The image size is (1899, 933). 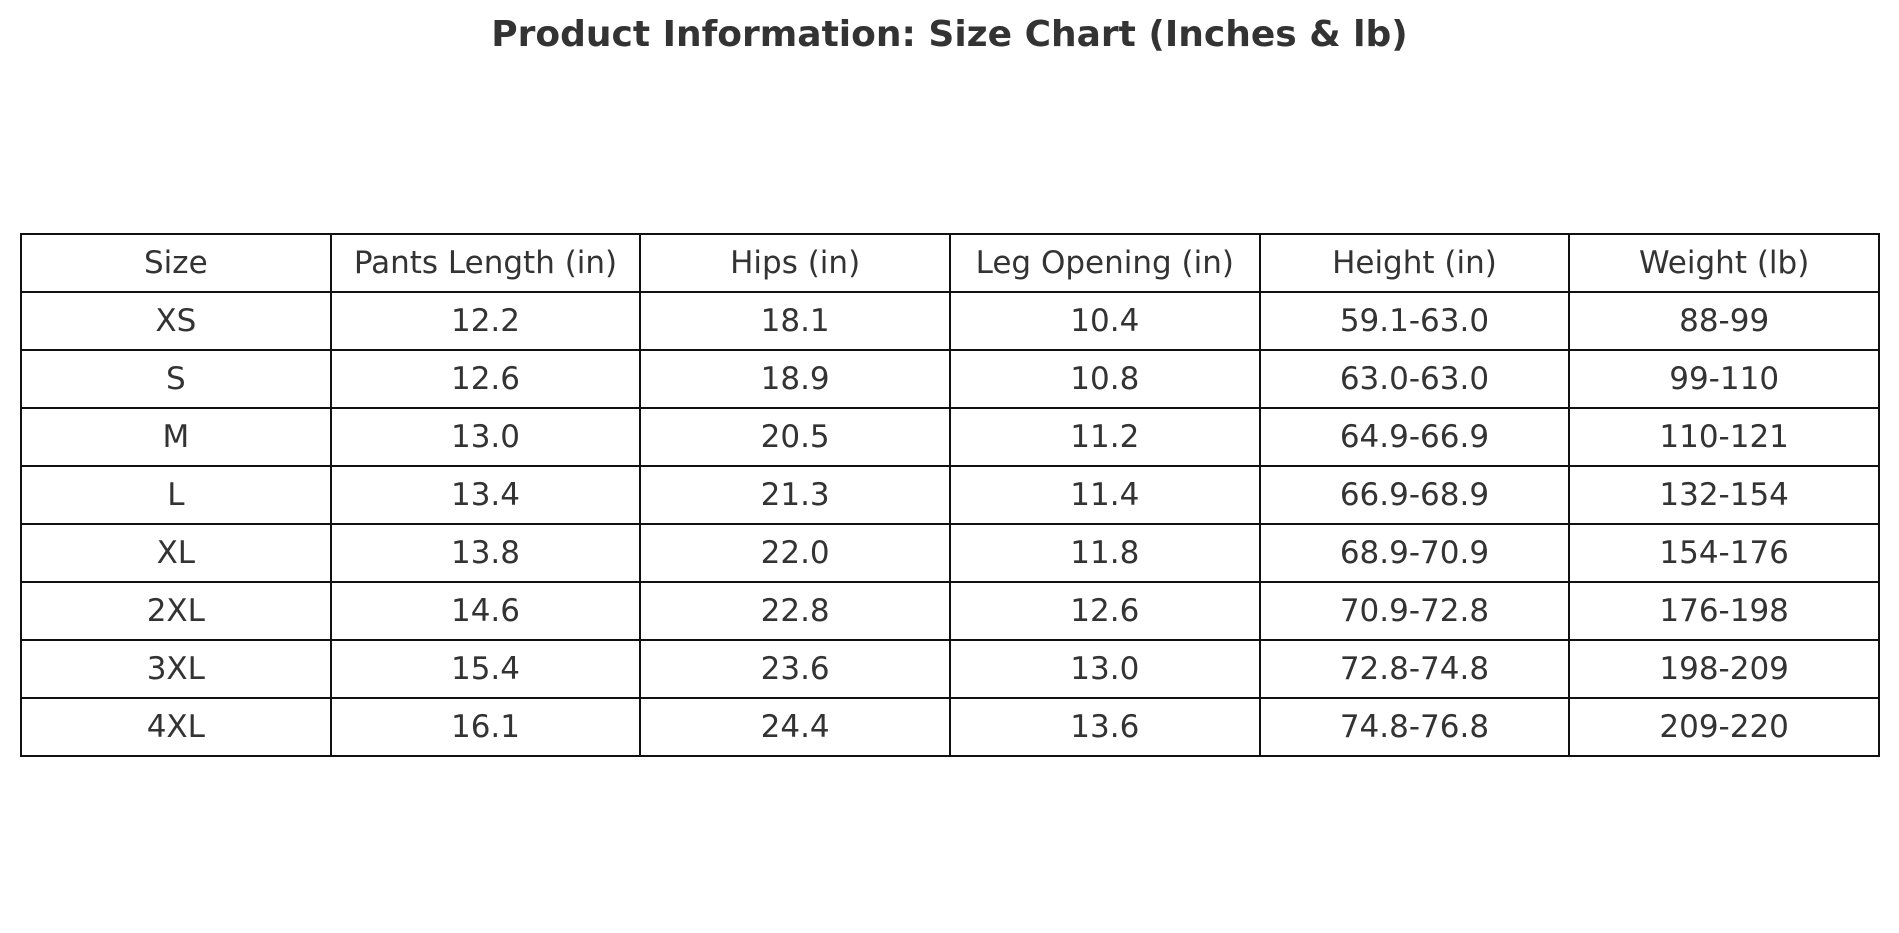 I want to click on table-cell: 132-154, so click(x=1724, y=495).